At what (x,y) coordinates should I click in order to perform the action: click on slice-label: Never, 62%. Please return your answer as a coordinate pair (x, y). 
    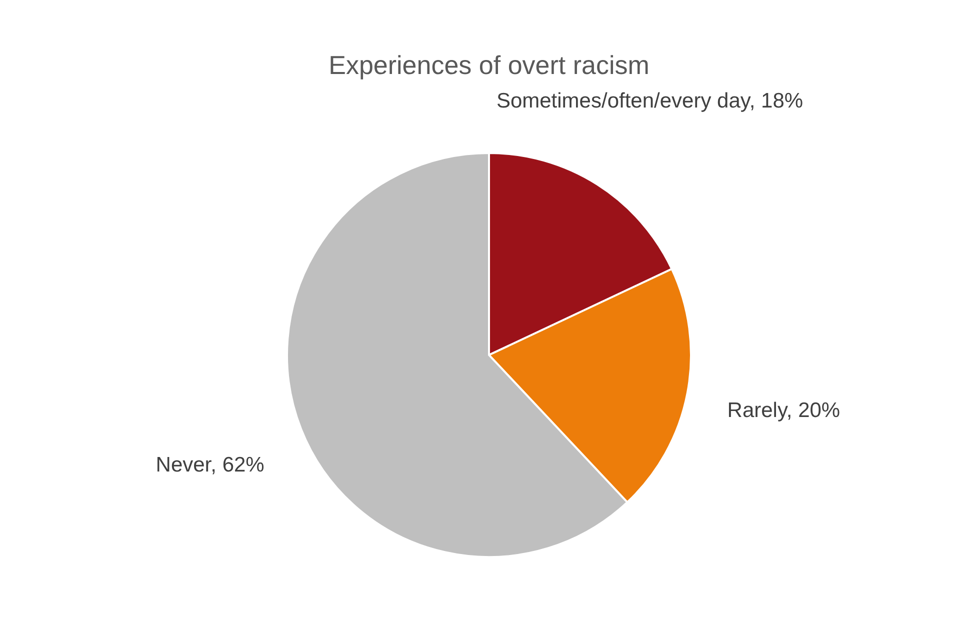
    Looking at the image, I should click on (210, 464).